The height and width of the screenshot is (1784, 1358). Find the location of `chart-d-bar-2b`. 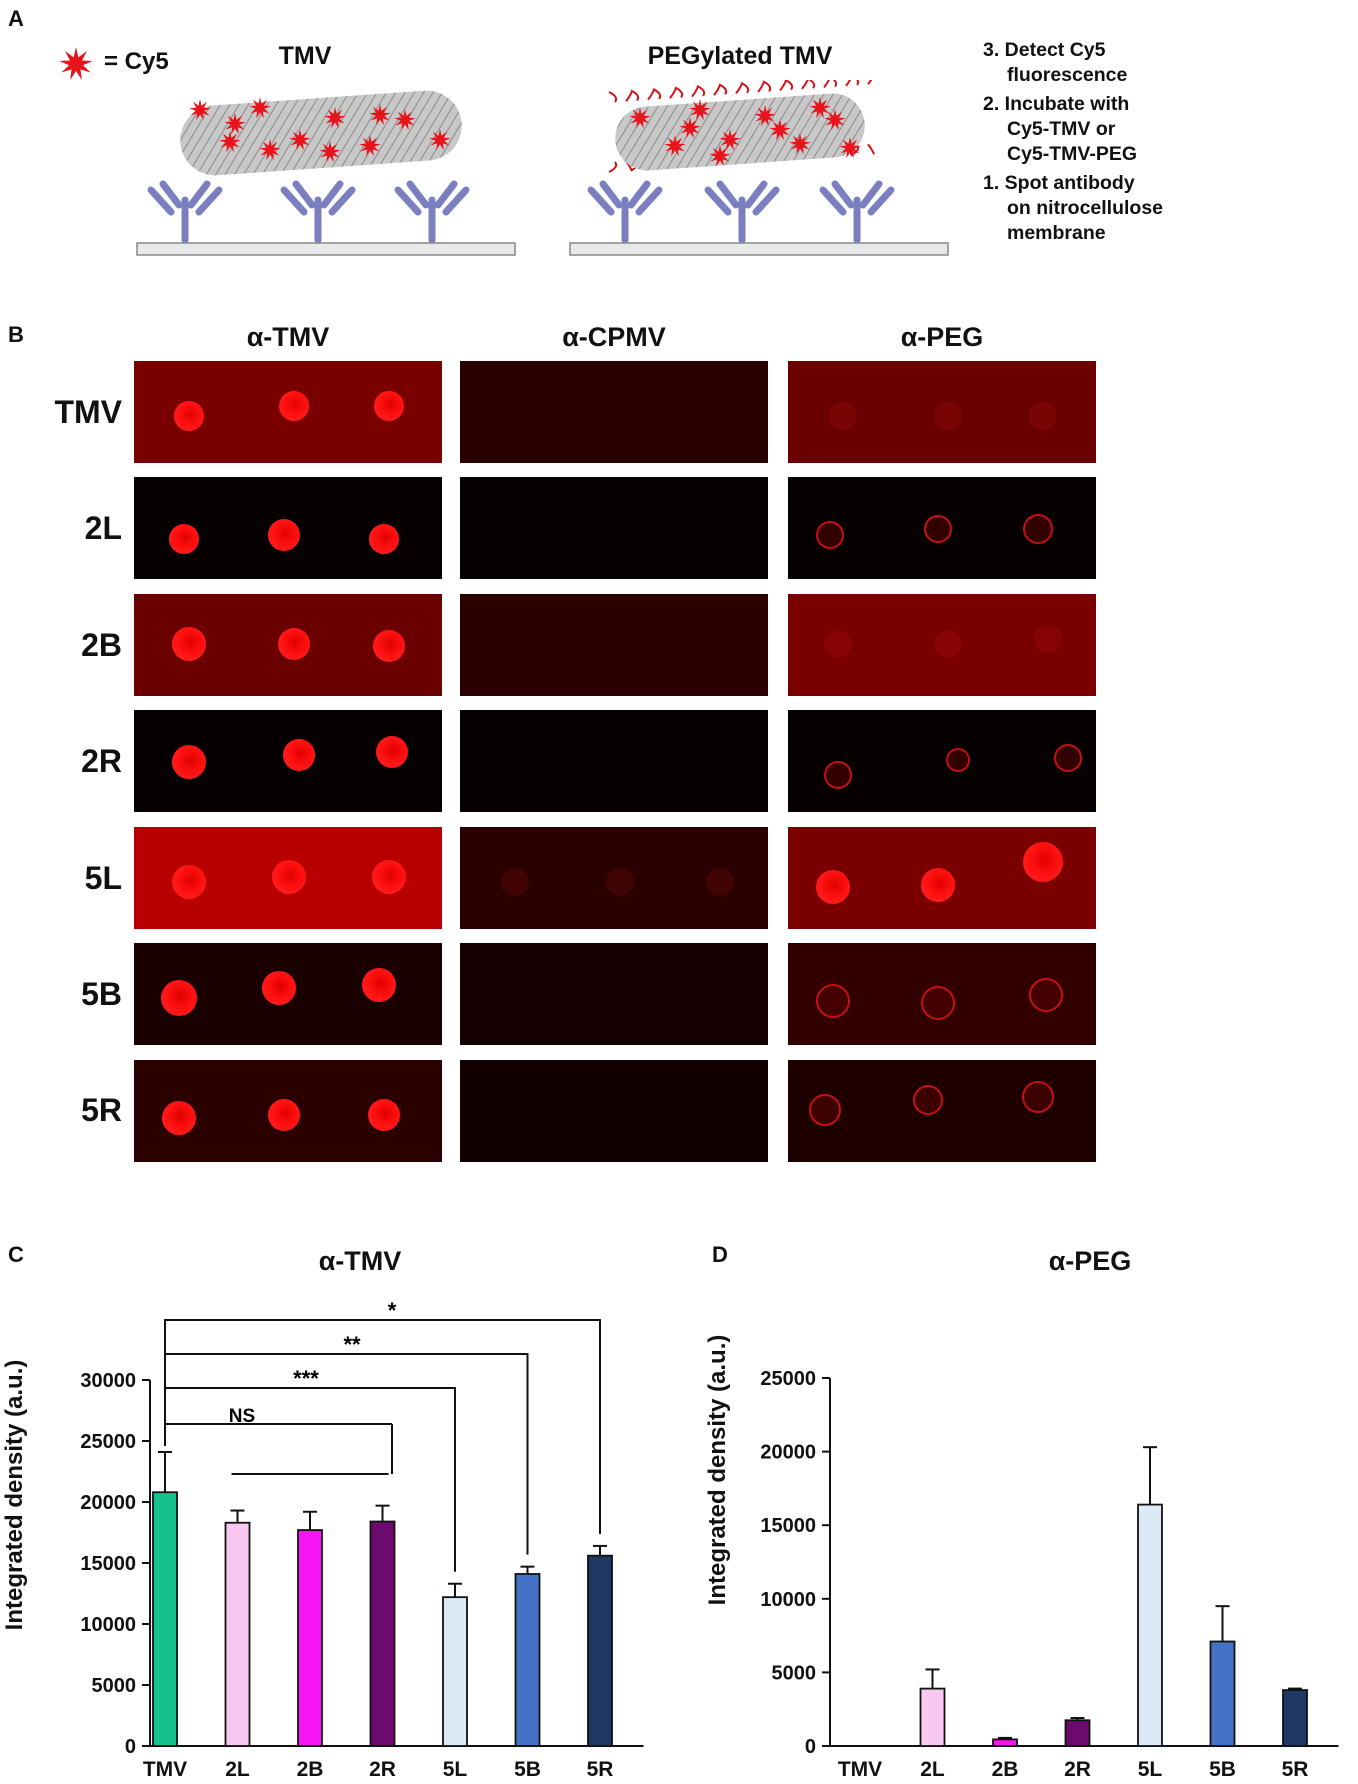

chart-d-bar-2b is located at coordinates (1005, 1742).